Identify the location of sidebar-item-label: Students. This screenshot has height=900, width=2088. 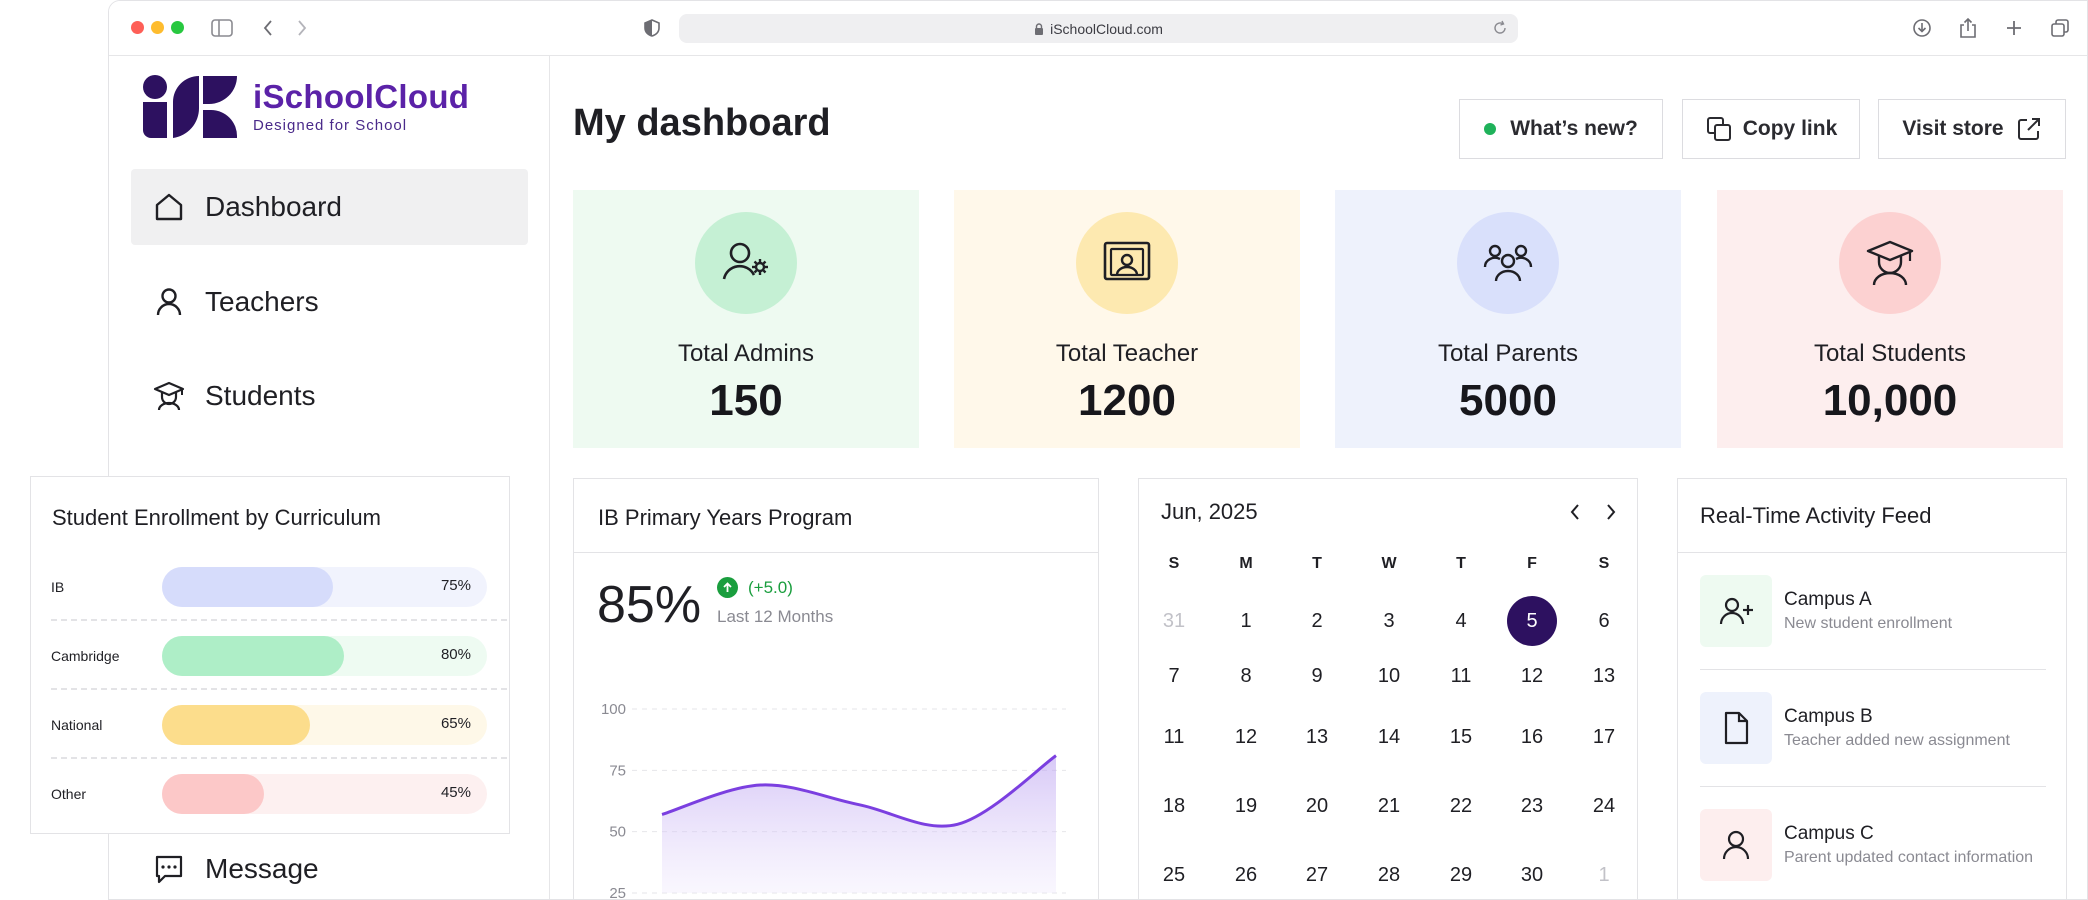
(260, 395).